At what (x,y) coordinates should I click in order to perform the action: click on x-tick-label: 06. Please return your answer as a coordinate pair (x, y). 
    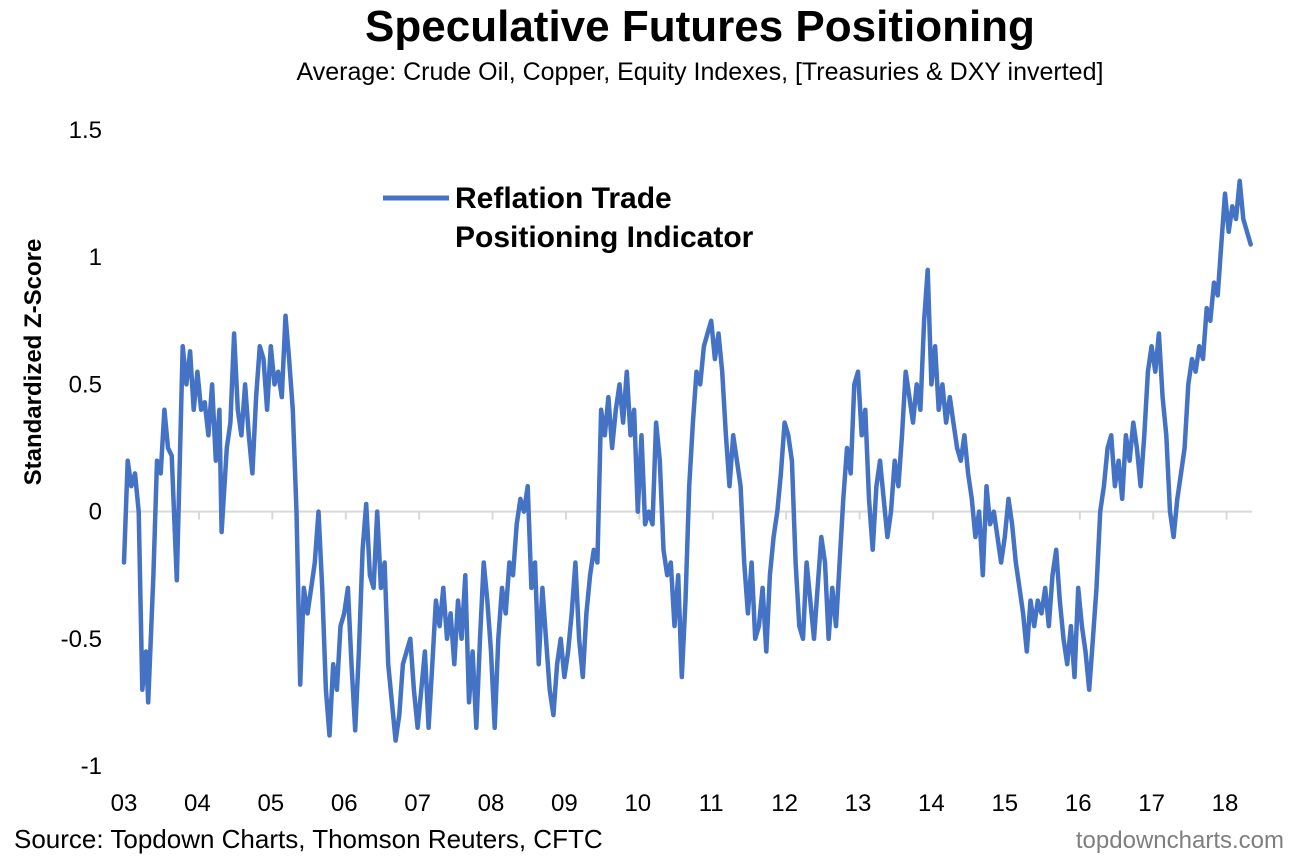
    Looking at the image, I should click on (344, 803).